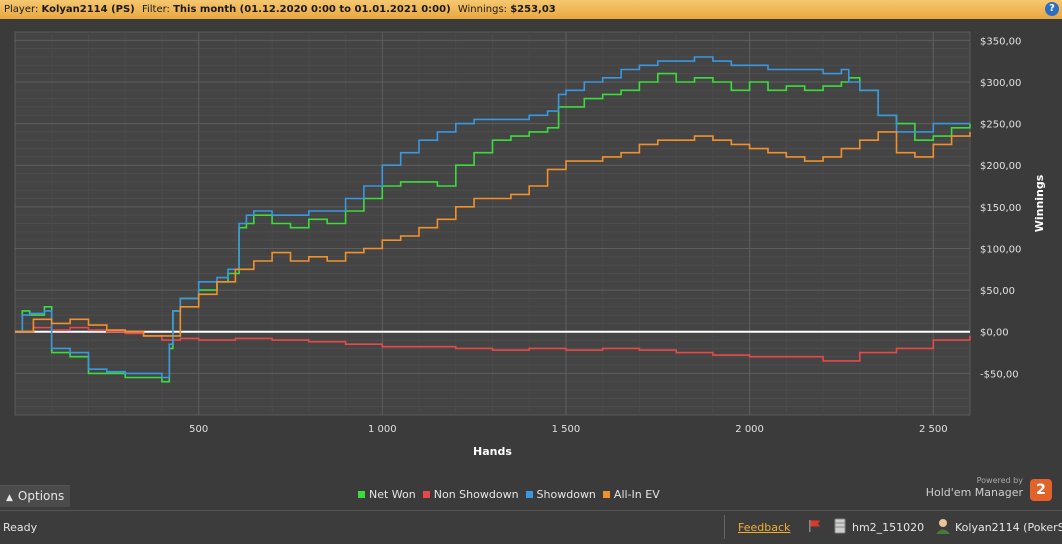  I want to click on series-line-non-showdown, so click(493, 344).